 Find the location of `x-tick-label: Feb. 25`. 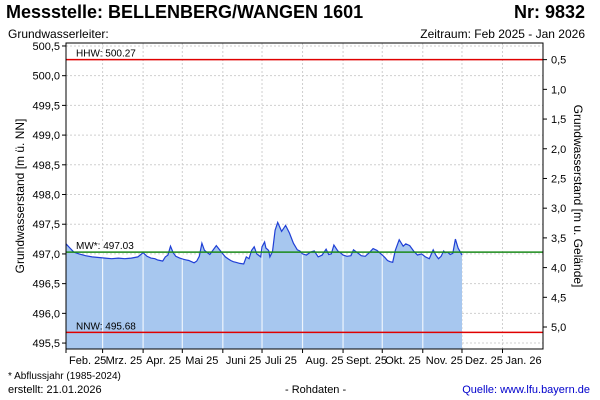

x-tick-label: Feb. 25 is located at coordinates (87, 361).